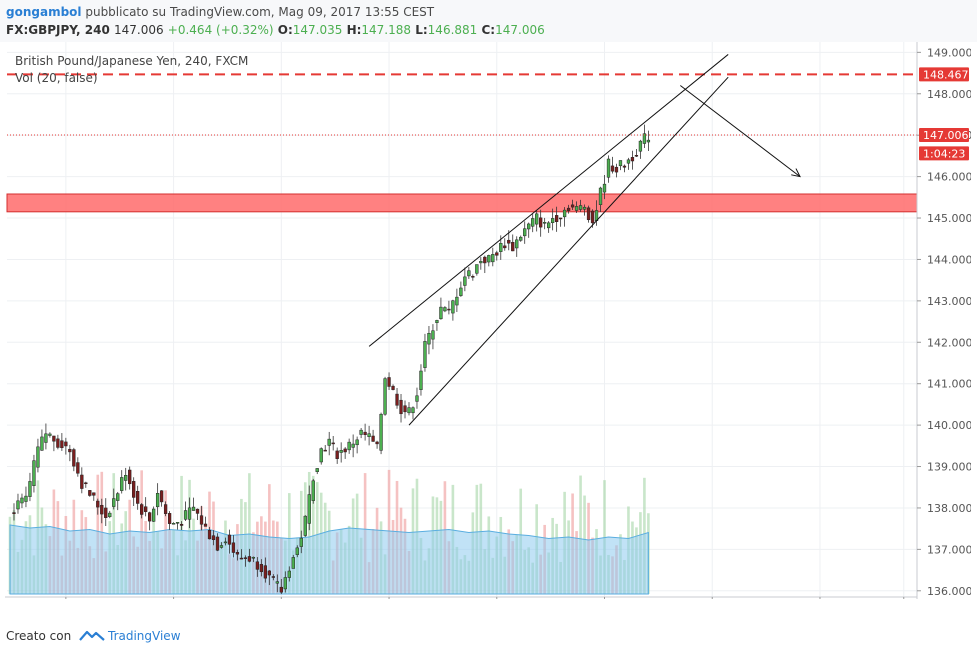 This screenshot has height=654, width=977. I want to click on tradingview-logo-icon, so click(92, 635).